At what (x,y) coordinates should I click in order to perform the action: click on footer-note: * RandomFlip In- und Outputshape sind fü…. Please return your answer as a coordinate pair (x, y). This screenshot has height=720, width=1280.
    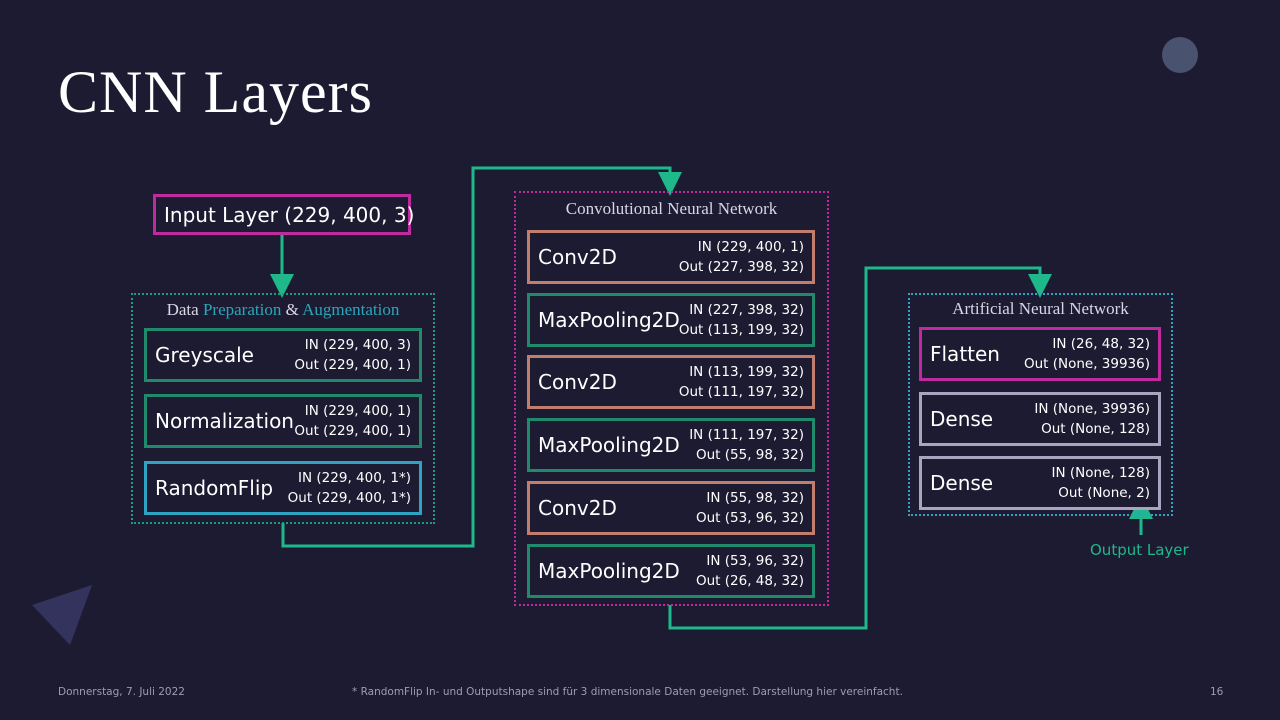
    Looking at the image, I should click on (627, 692).